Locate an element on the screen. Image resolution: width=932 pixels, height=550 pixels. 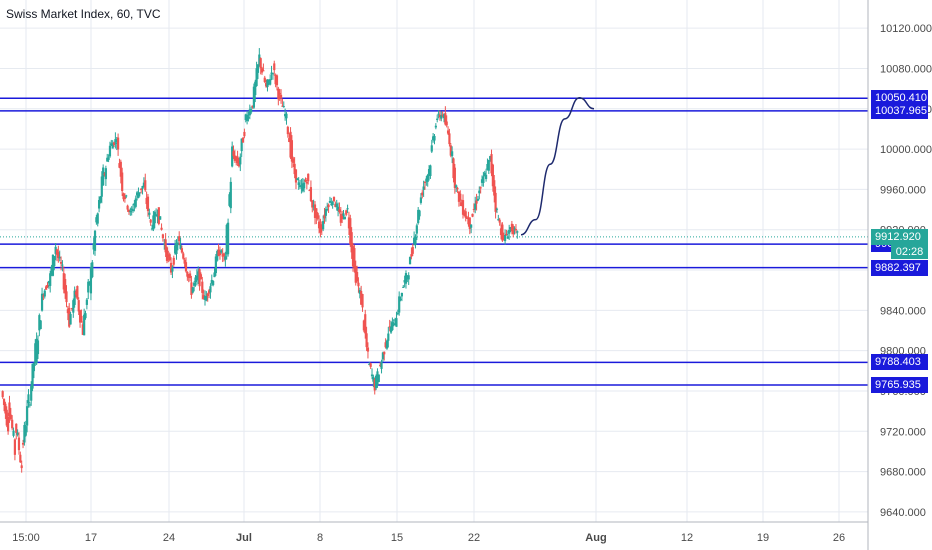
x-tick-label: 15:00 is located at coordinates (26, 538).